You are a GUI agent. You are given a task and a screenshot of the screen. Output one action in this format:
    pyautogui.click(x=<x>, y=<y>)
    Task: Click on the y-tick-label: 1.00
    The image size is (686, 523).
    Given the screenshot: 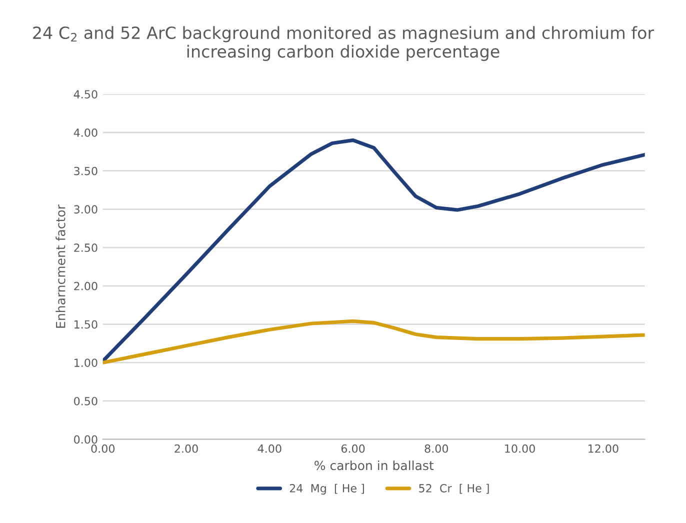 What is the action you would take?
    pyautogui.click(x=86, y=362)
    